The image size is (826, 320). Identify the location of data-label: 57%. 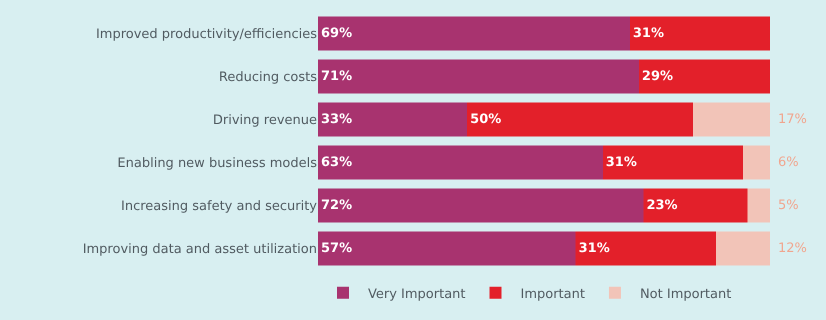
(336, 248).